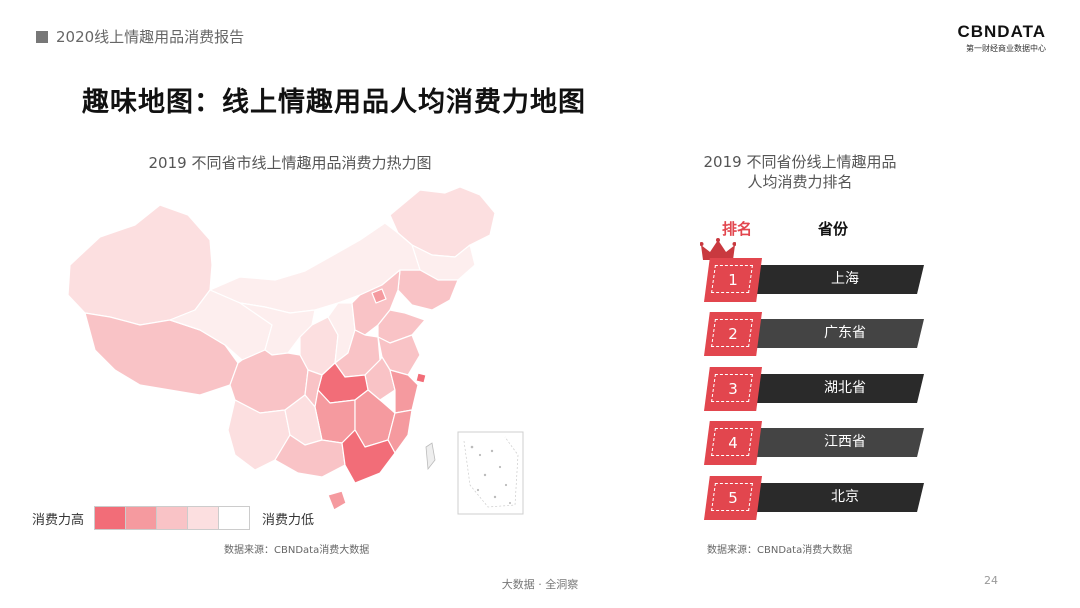 The height and width of the screenshot is (608, 1080). I want to click on ranking-title-line1: 2019 不同省份线上情趣用品, so click(800, 162).